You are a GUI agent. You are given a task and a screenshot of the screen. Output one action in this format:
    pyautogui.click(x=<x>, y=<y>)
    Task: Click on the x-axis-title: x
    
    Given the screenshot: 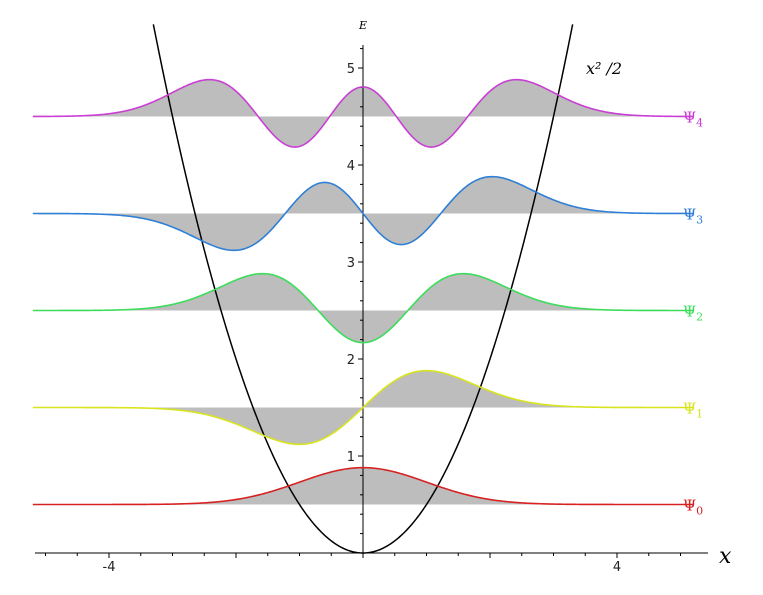 What is the action you would take?
    pyautogui.click(x=725, y=556)
    